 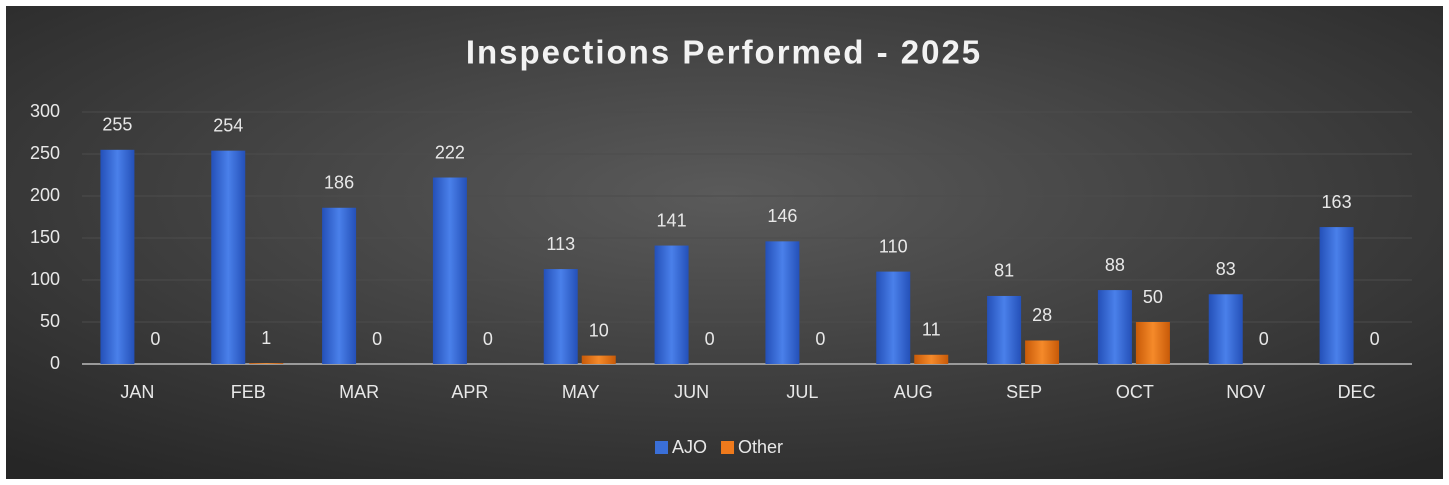 What do you see at coordinates (469, 392) in the screenshot?
I see `x-tick-label: APR` at bounding box center [469, 392].